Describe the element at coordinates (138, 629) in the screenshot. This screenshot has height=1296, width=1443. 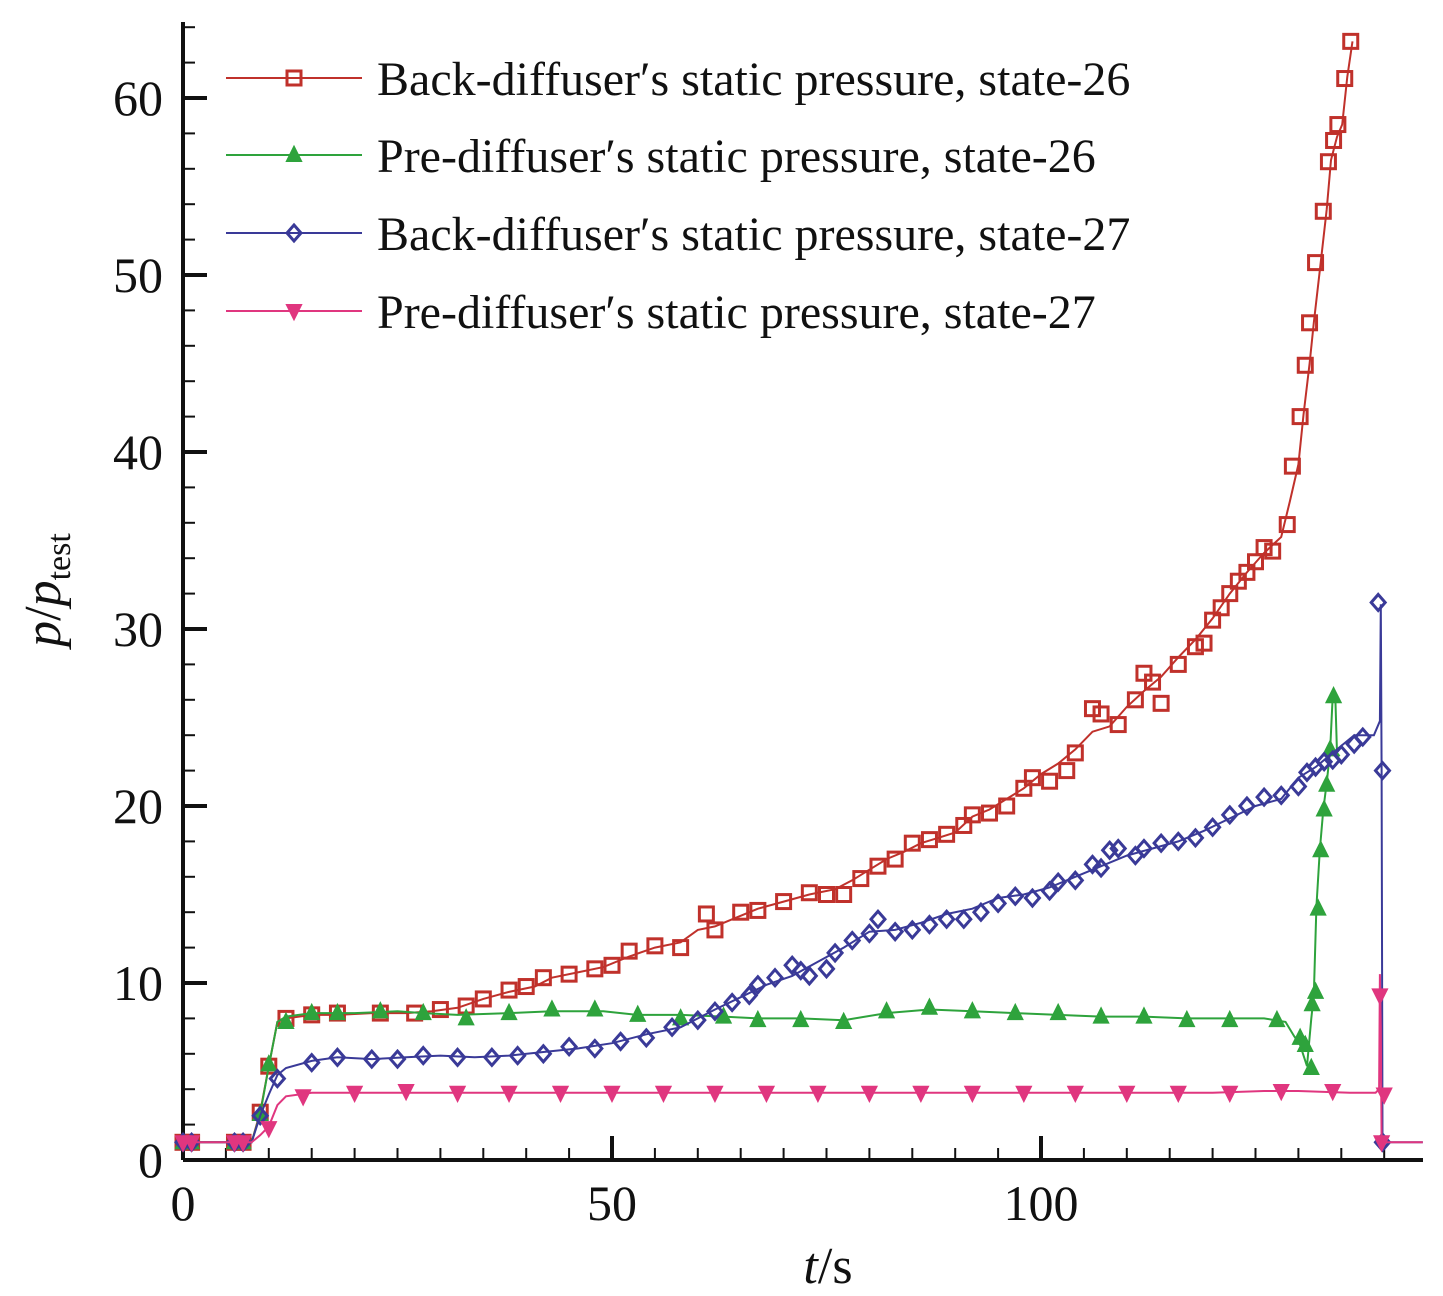
I see `y-tick-label: 30` at that location.